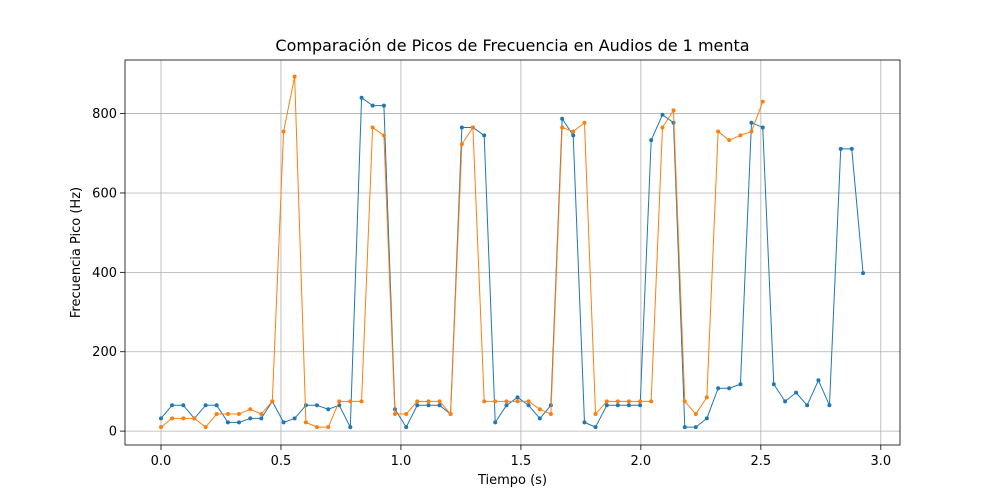  Describe the element at coordinates (760, 461) in the screenshot. I see `x-tick-label: 2.5` at that location.